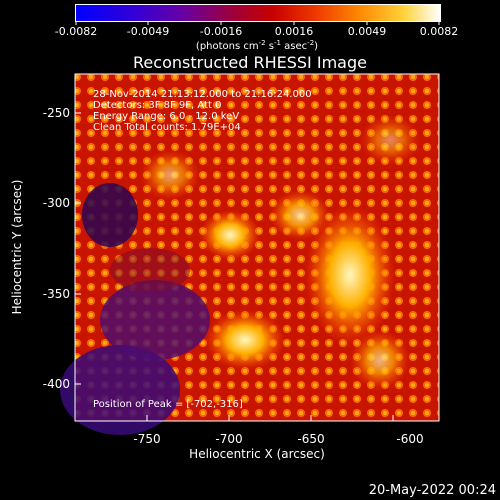  What do you see at coordinates (166, 116) in the screenshot?
I see `annotation-line-2: Energy Range: 6.0 - 12.0 keV` at bounding box center [166, 116].